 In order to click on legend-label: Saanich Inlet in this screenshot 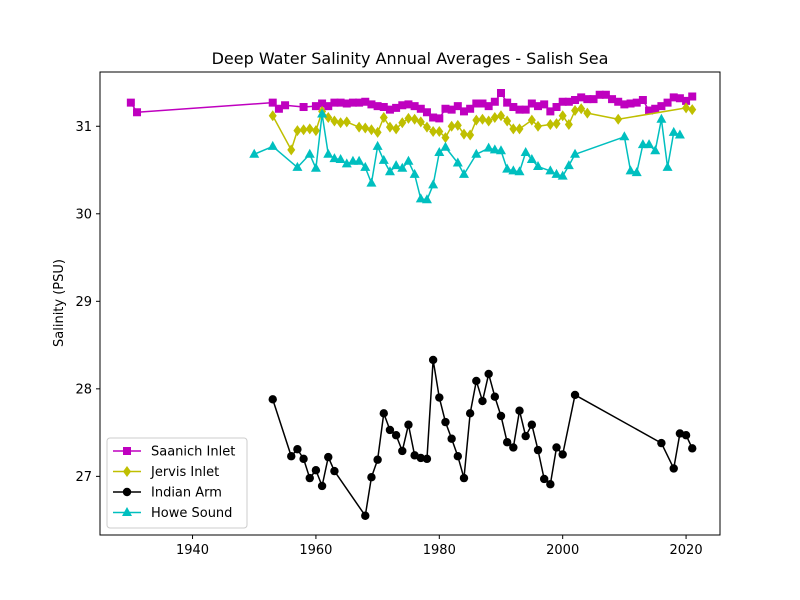, I will do `click(193, 452)`.